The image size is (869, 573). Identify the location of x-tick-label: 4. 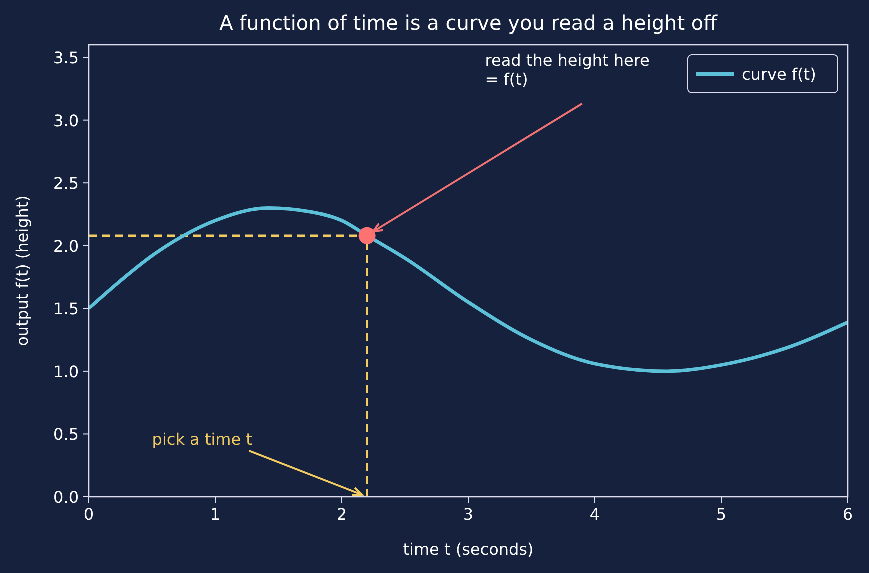
(595, 514).